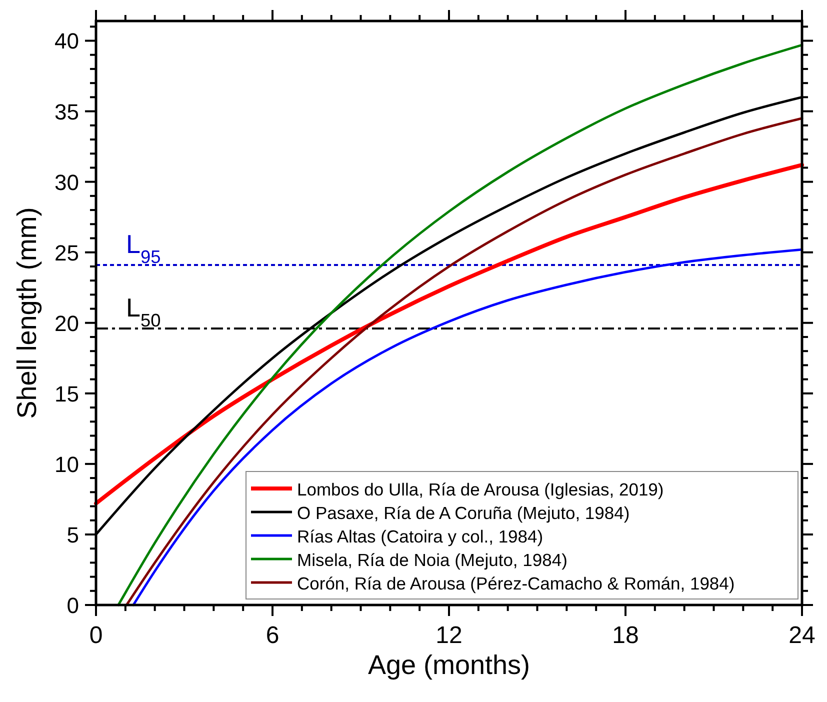 This screenshot has width=827, height=702. What do you see at coordinates (66, 253) in the screenshot?
I see `y-tick-label: 25` at bounding box center [66, 253].